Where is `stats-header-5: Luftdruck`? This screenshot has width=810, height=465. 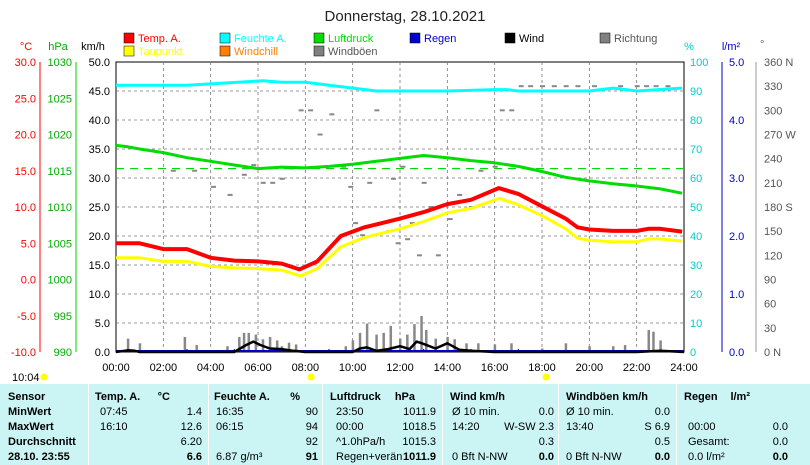
stats-header-5: Luftdruck is located at coordinates (355, 397).